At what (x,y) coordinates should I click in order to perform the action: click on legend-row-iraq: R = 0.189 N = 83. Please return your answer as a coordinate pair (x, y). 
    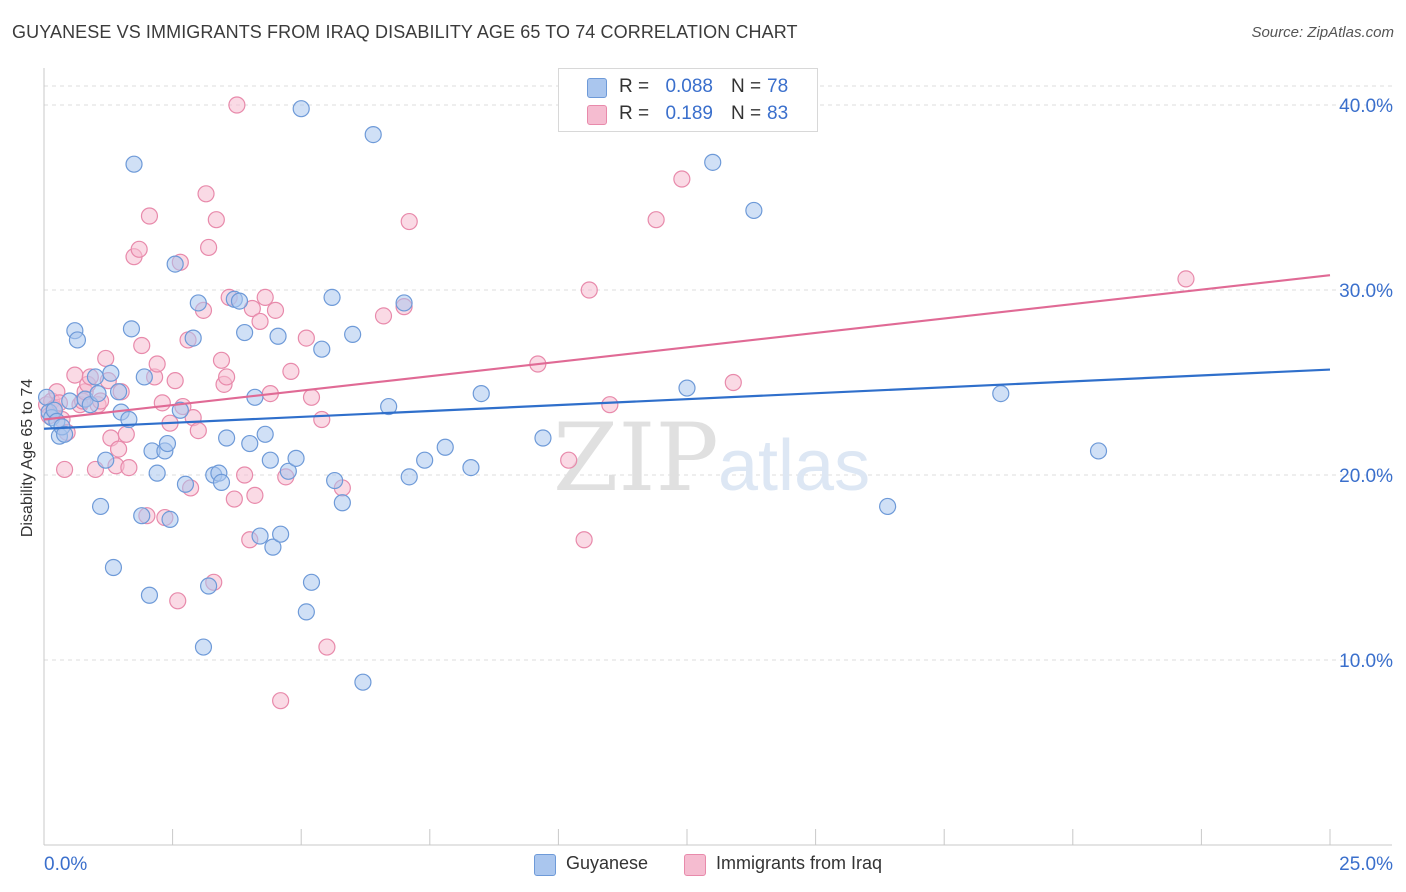
    Looking at the image, I should click on (688, 114).